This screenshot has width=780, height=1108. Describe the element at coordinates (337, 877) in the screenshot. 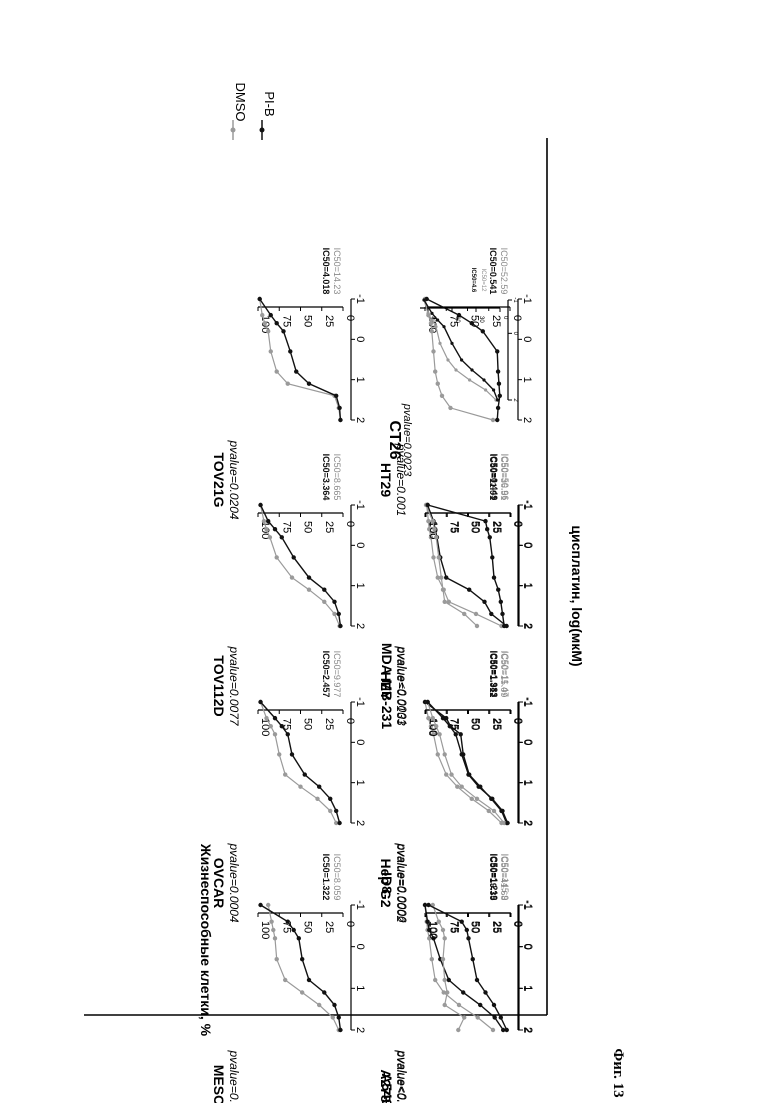

I see `ic50-dmso-label: IC50=8.059` at that location.